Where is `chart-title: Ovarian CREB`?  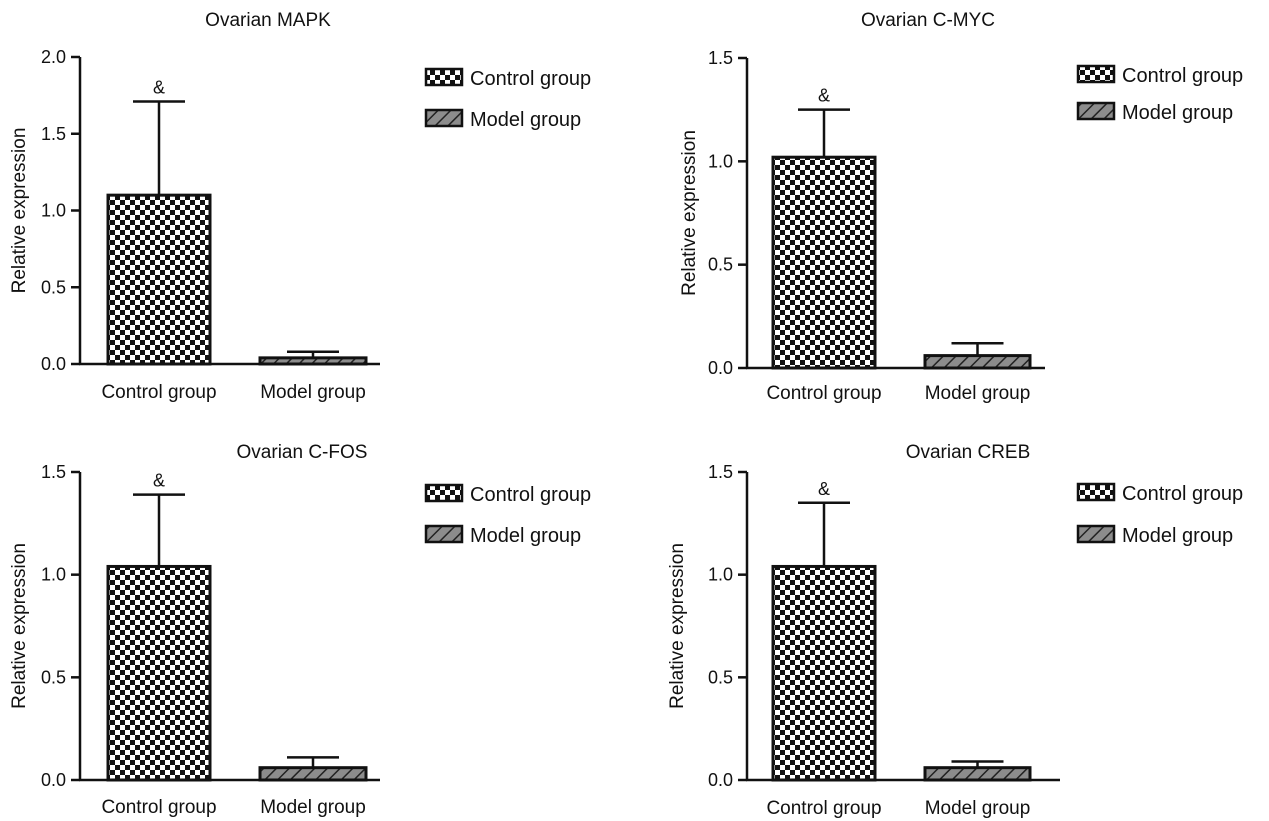
chart-title: Ovarian CREB is located at coordinates (968, 452).